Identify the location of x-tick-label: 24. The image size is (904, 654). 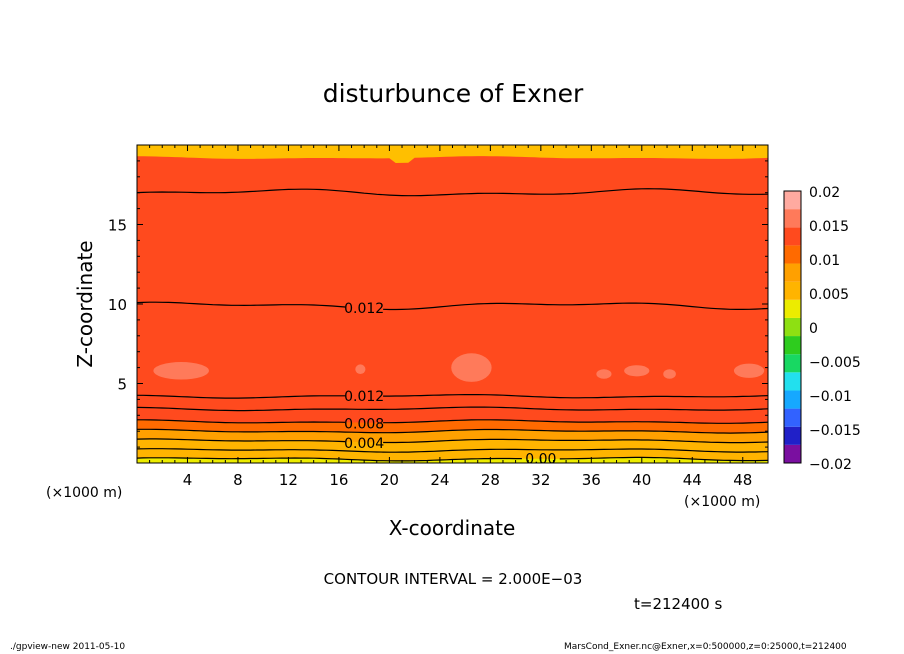
(439, 480).